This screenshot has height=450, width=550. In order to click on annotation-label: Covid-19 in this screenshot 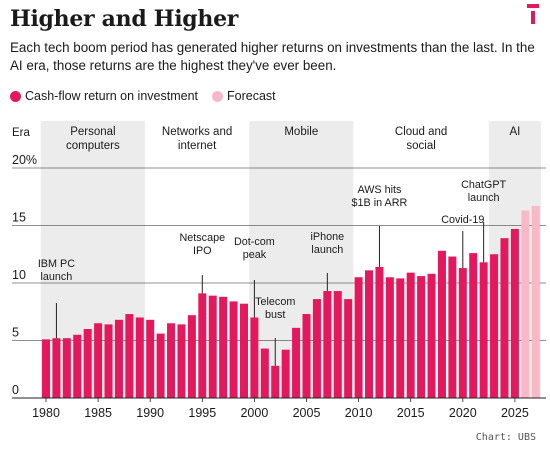, I will do `click(462, 220)`.